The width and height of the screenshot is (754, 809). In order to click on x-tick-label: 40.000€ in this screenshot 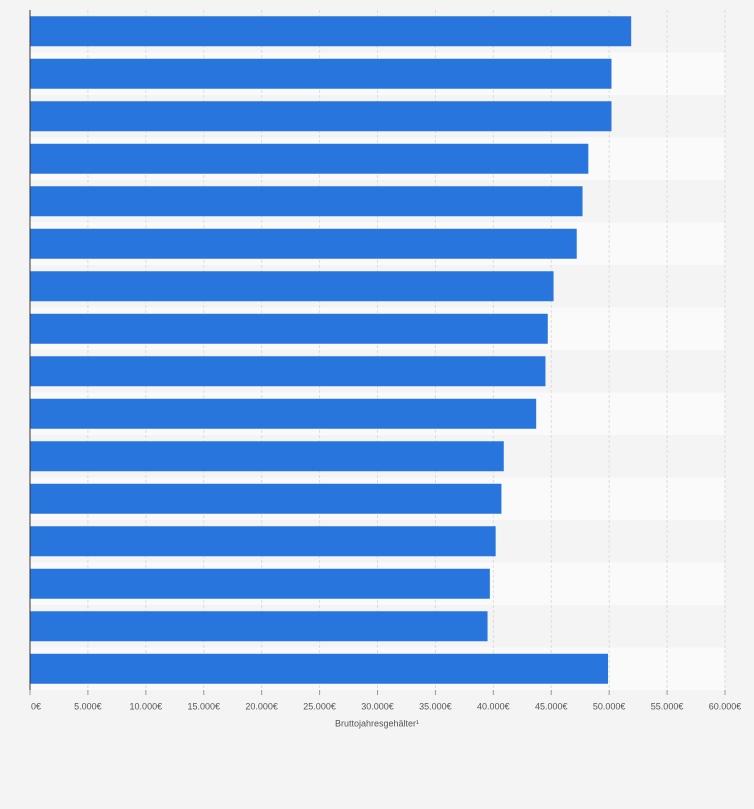, I will do `click(493, 706)`.